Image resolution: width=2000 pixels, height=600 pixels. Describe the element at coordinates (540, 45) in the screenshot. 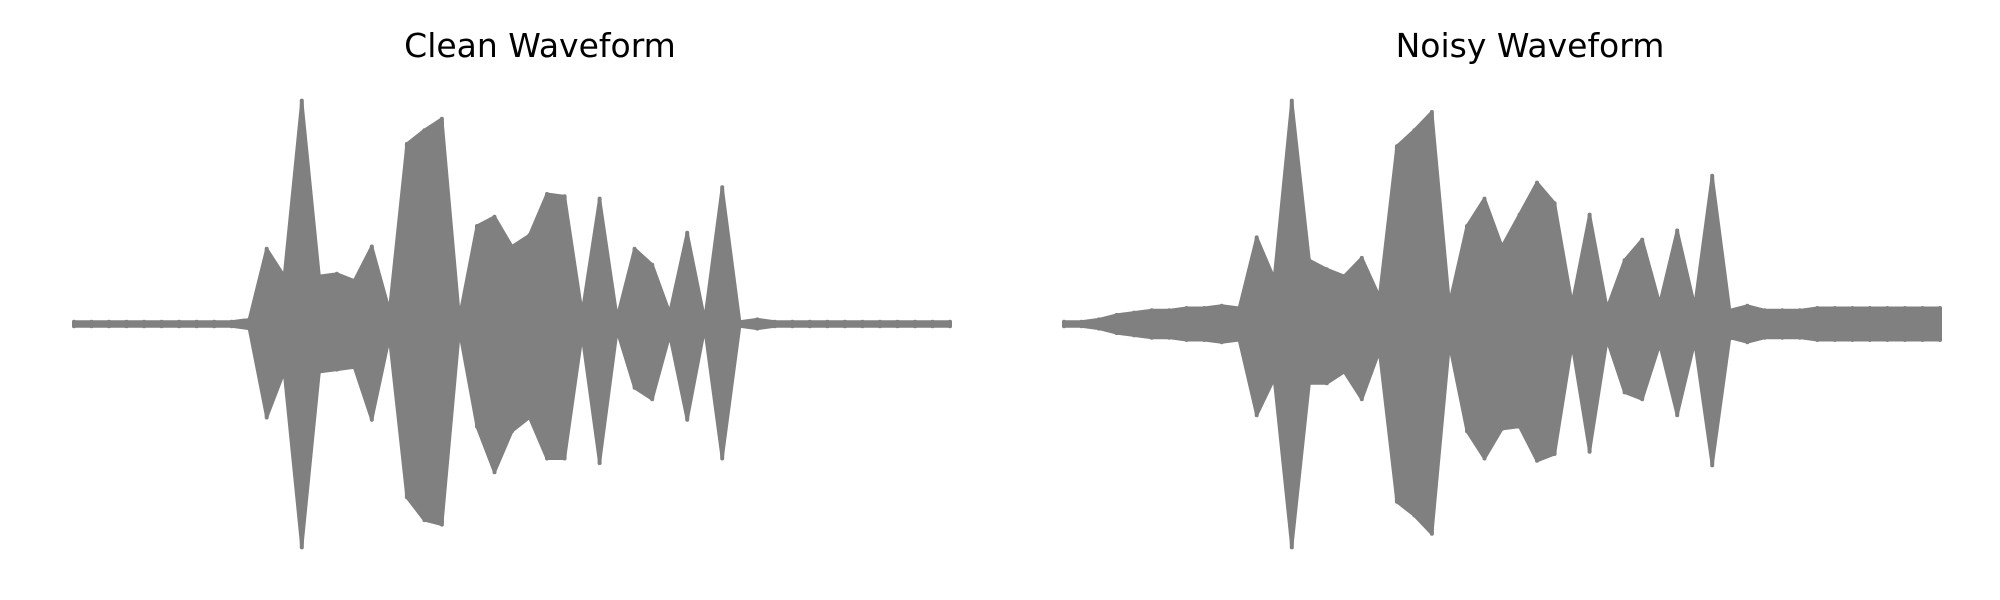

I see `clean-waveform-title: Clean Waveform` at that location.